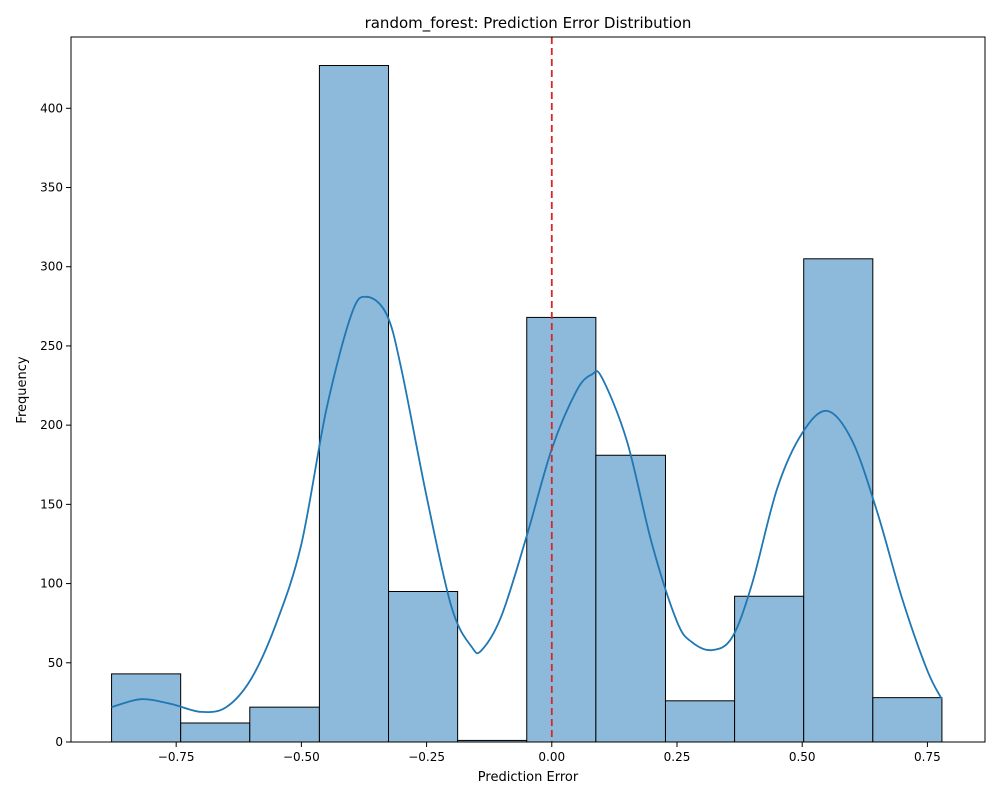  I want to click on y-axis-label: Frequency, so click(22, 389).